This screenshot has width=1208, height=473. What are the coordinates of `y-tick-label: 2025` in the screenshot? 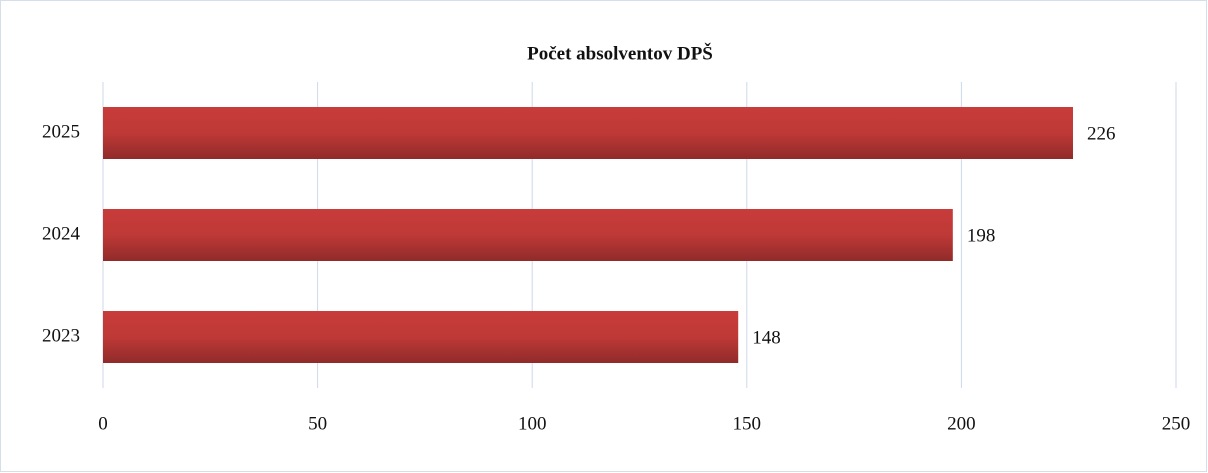 It's located at (61, 131).